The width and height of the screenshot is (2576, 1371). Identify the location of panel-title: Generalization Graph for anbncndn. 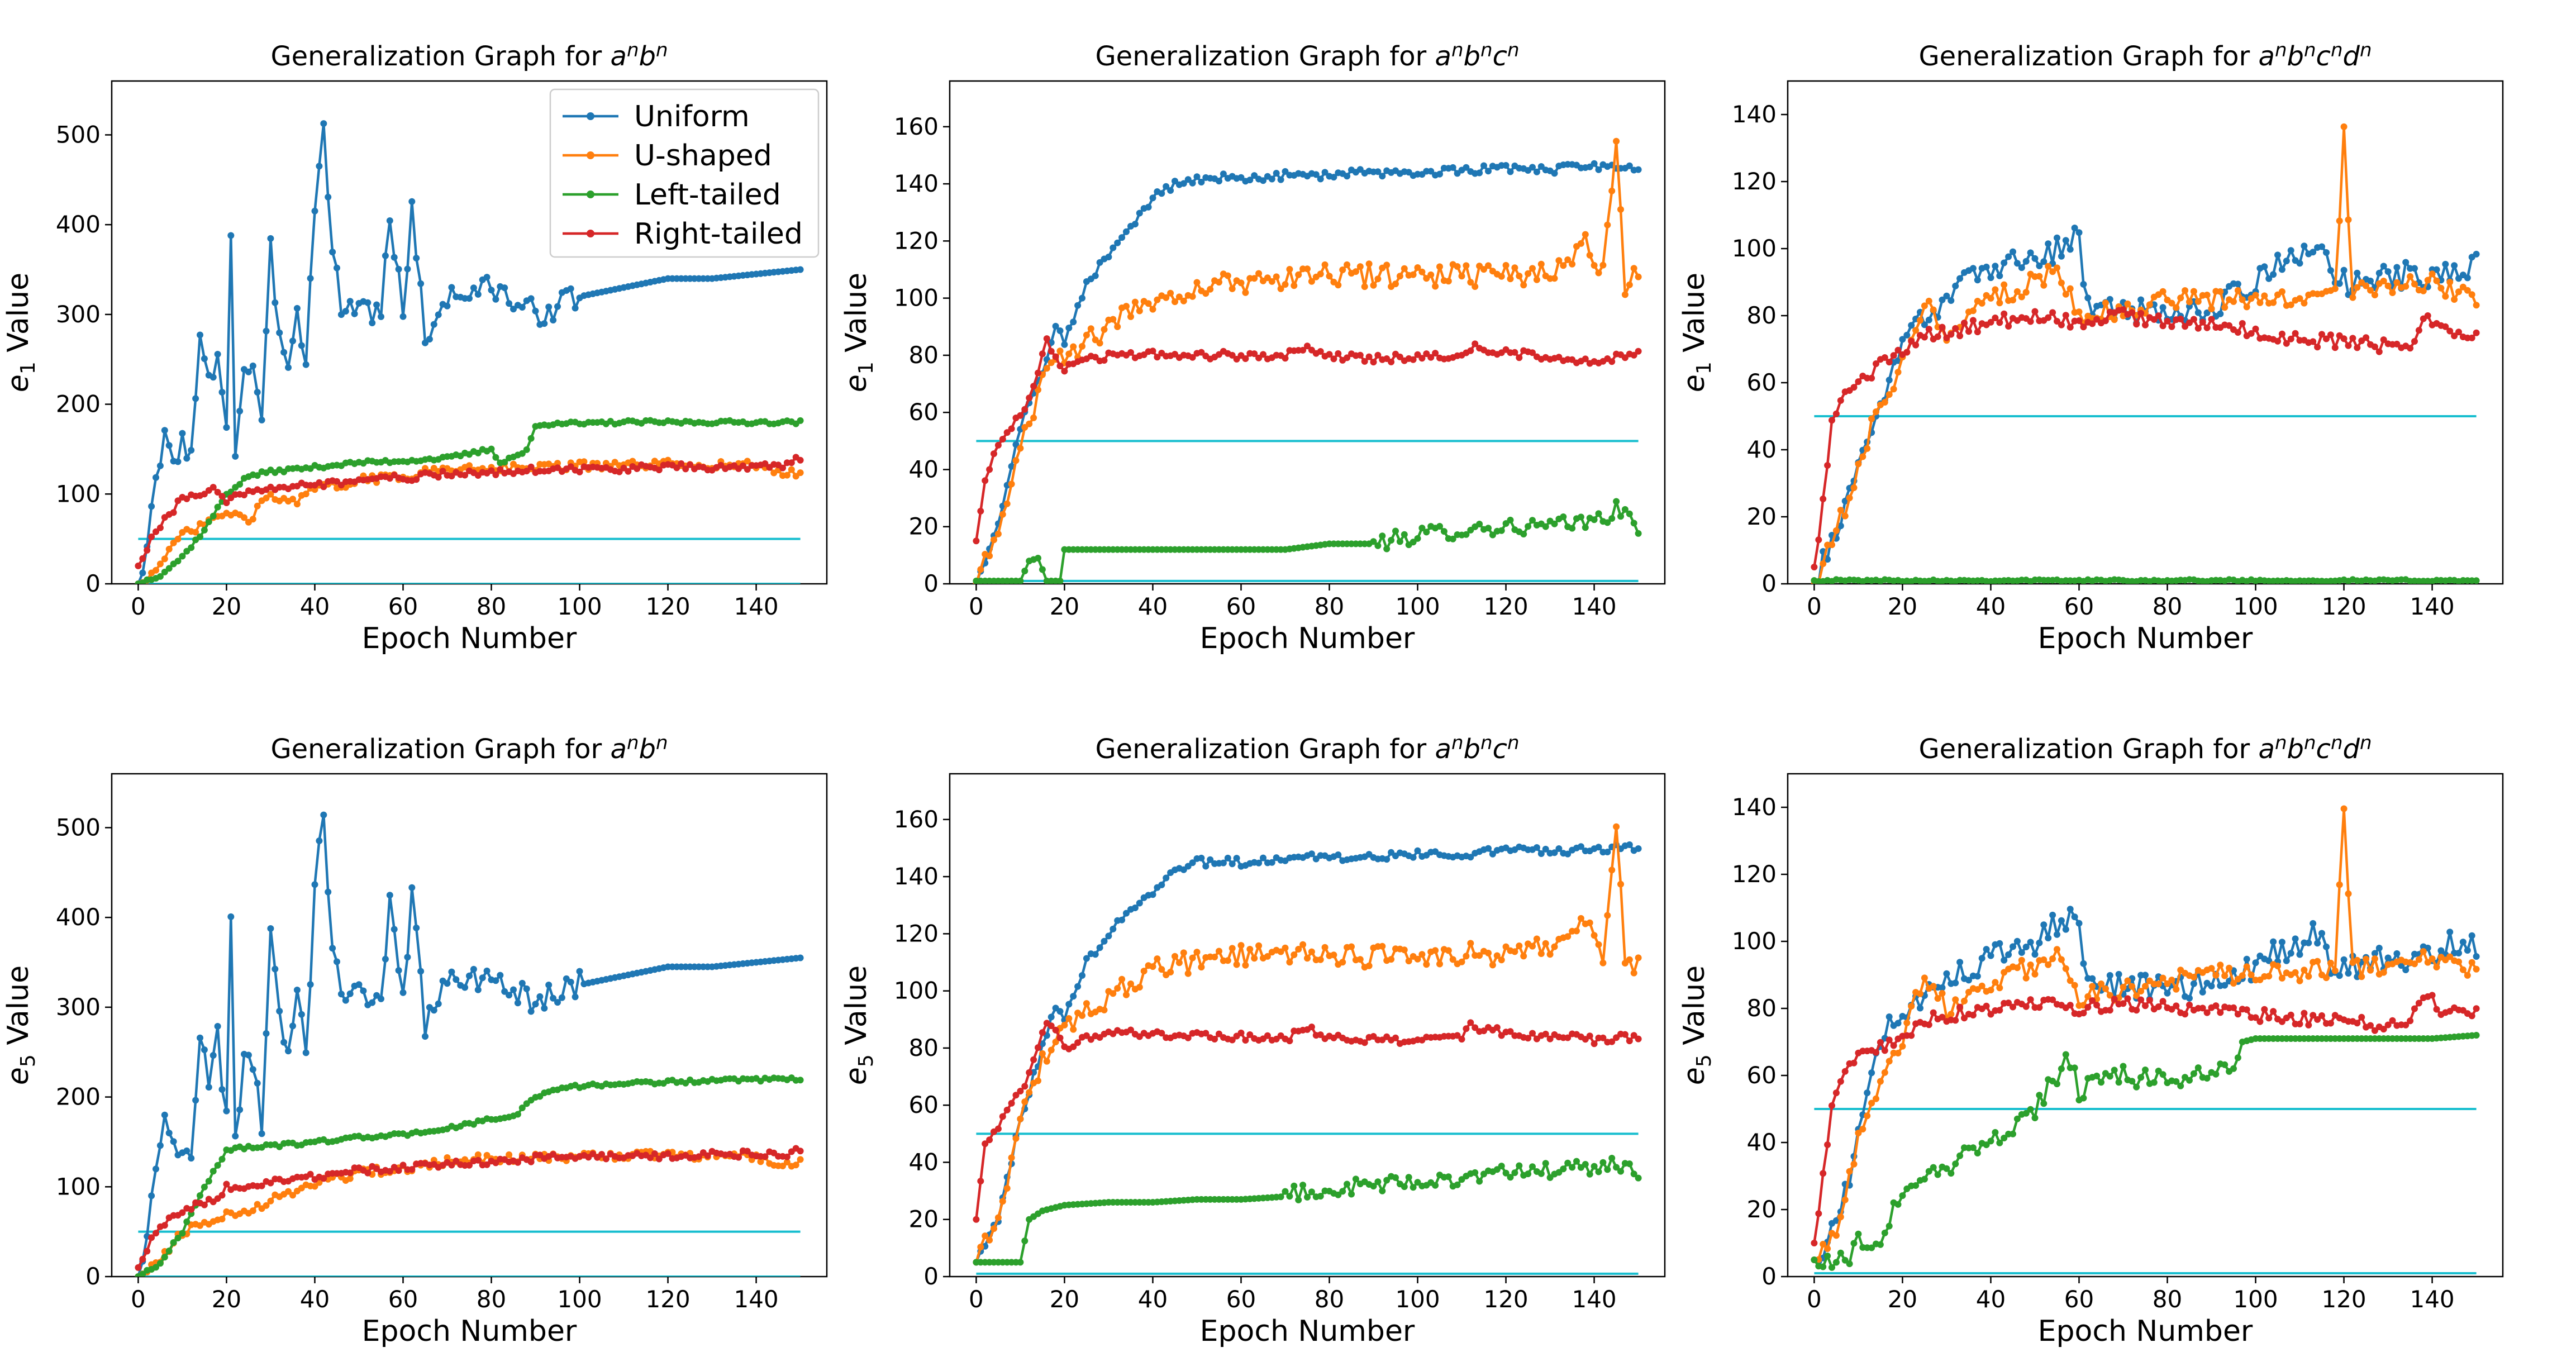
(2145, 56).